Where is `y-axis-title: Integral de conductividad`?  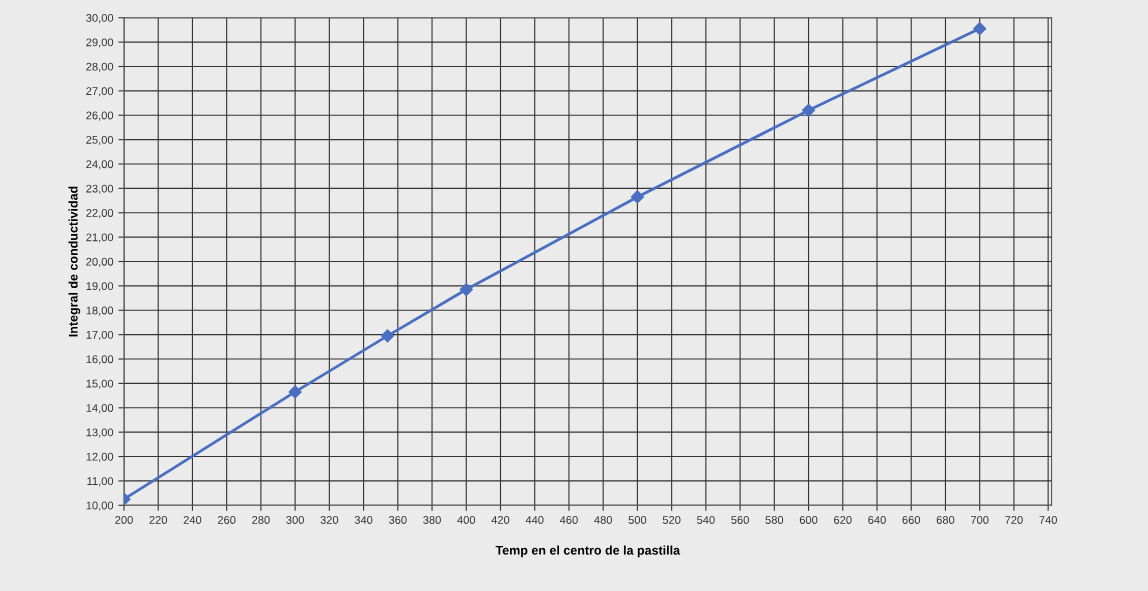
y-axis-title: Integral de conductividad is located at coordinates (74, 261).